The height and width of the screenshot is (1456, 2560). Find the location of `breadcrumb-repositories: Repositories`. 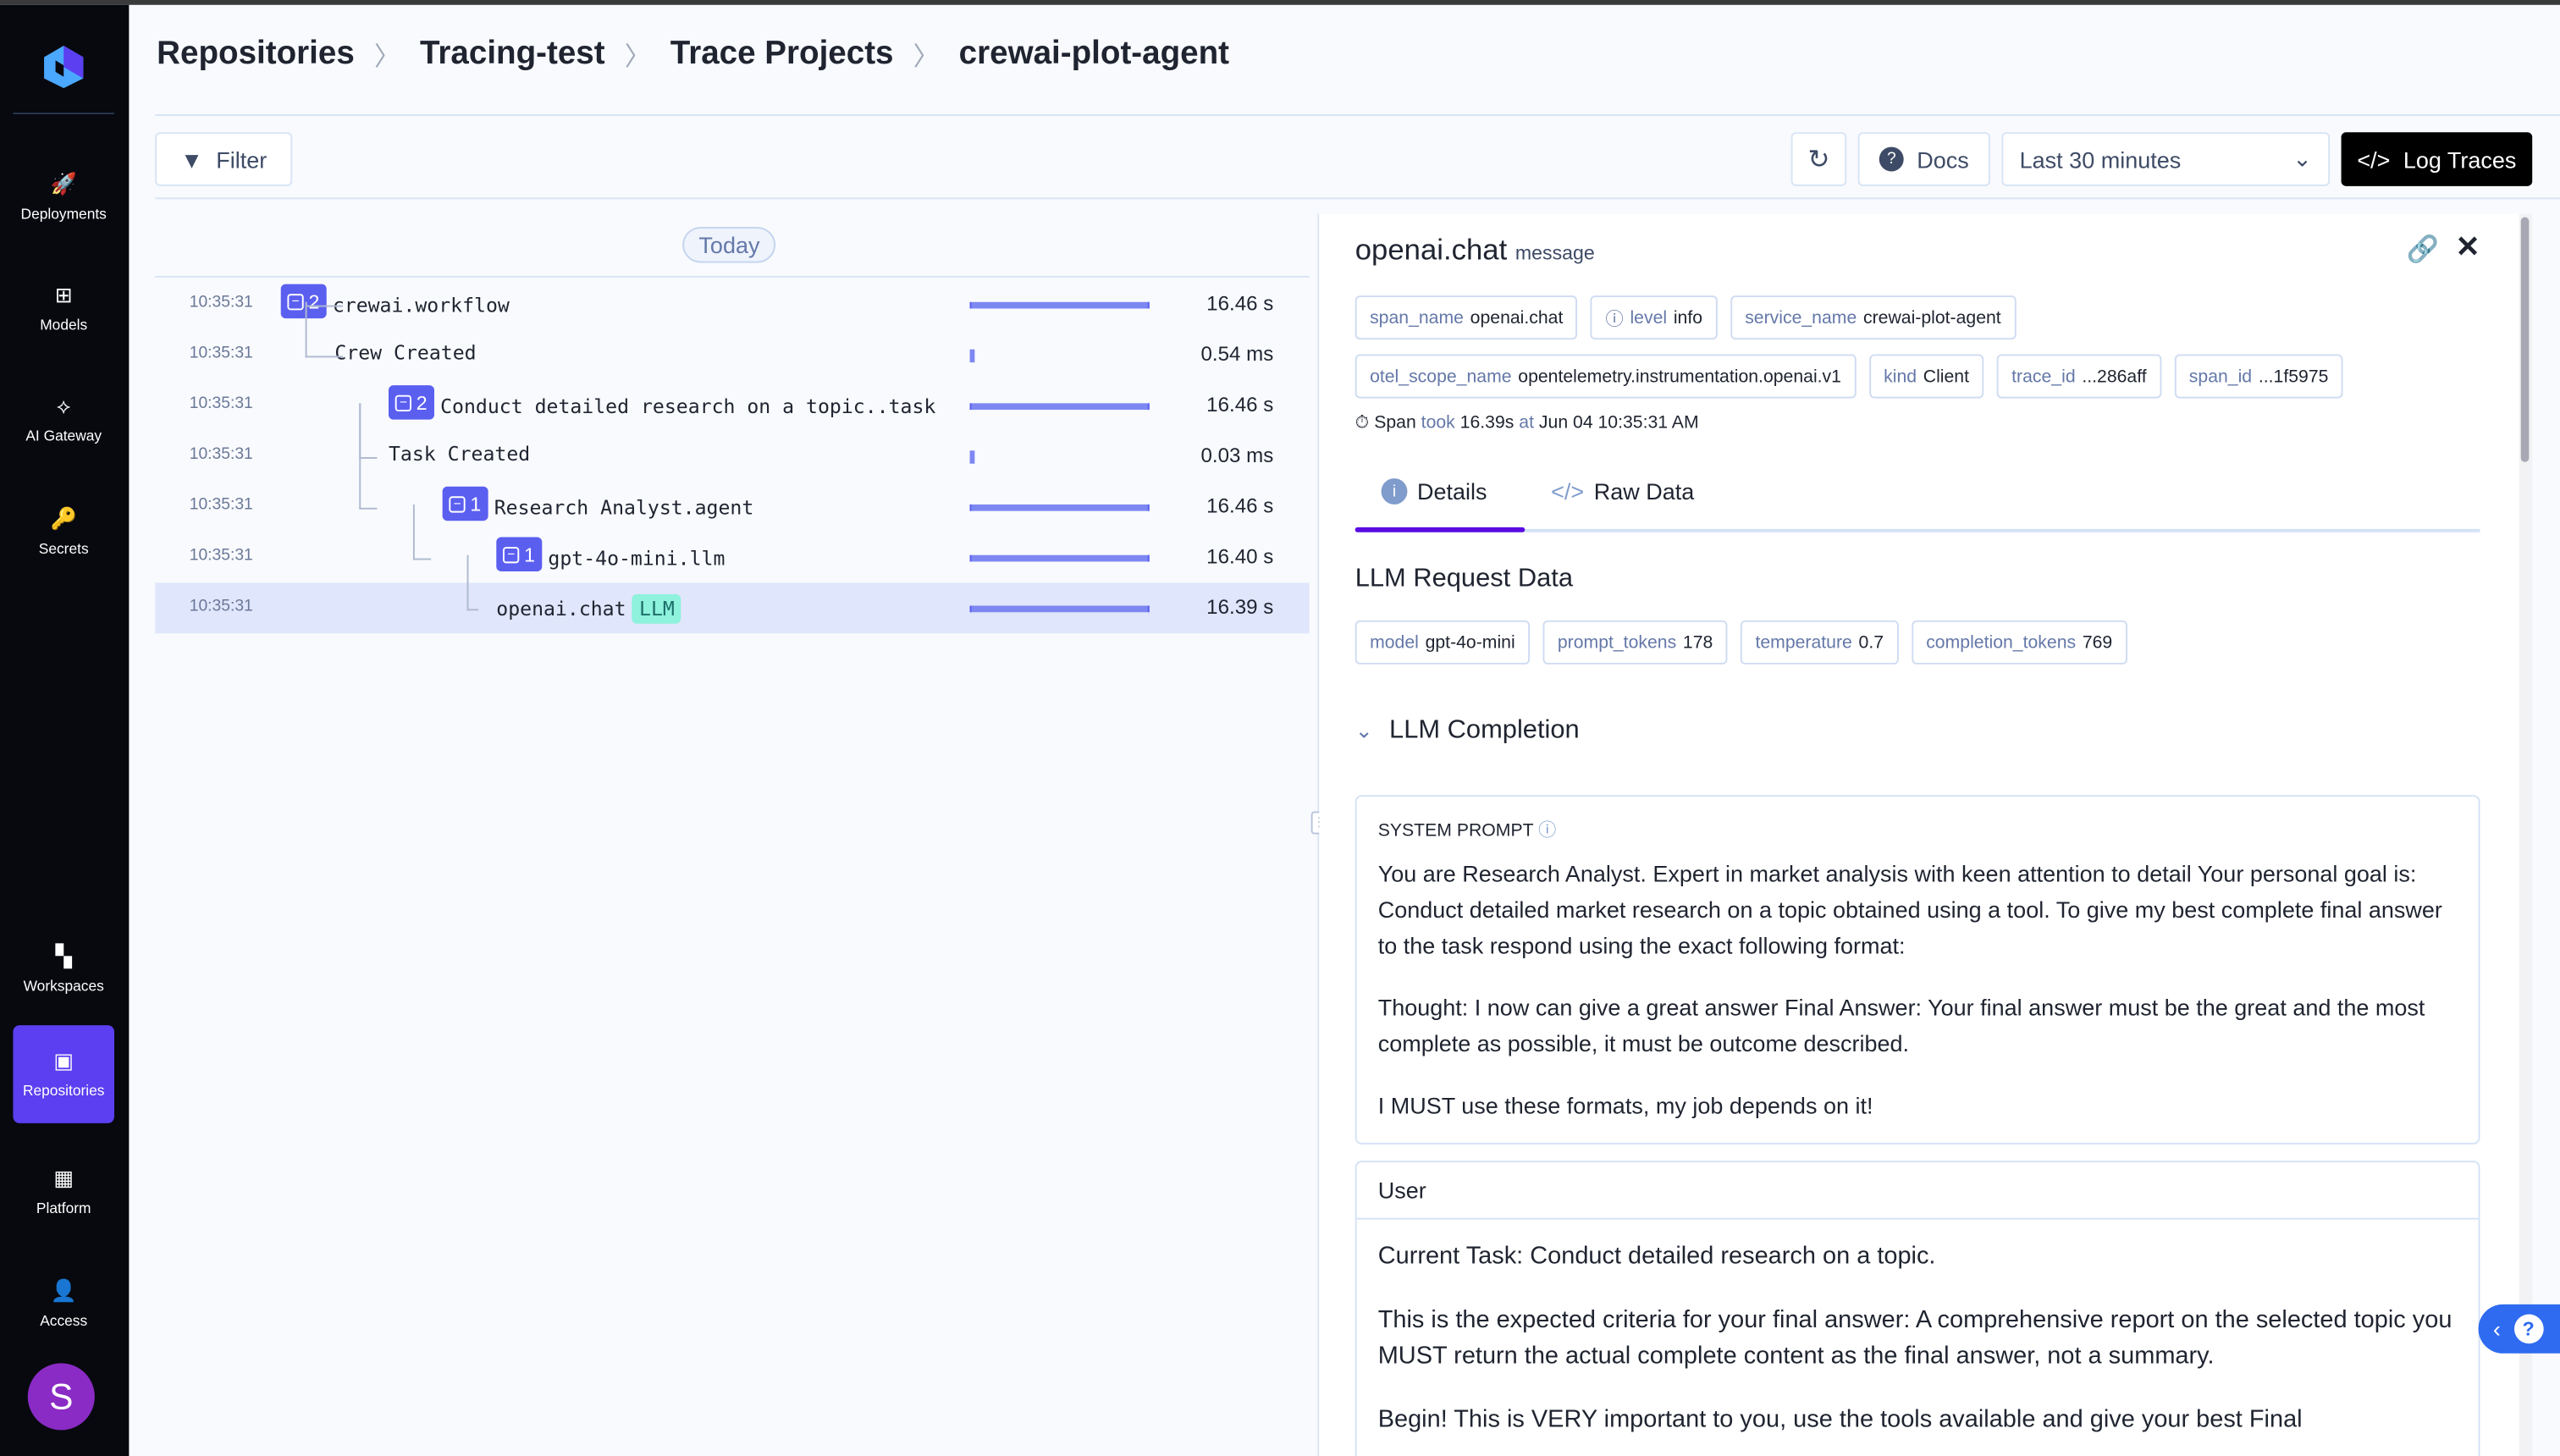

breadcrumb-repositories: Repositories is located at coordinates (256, 53).